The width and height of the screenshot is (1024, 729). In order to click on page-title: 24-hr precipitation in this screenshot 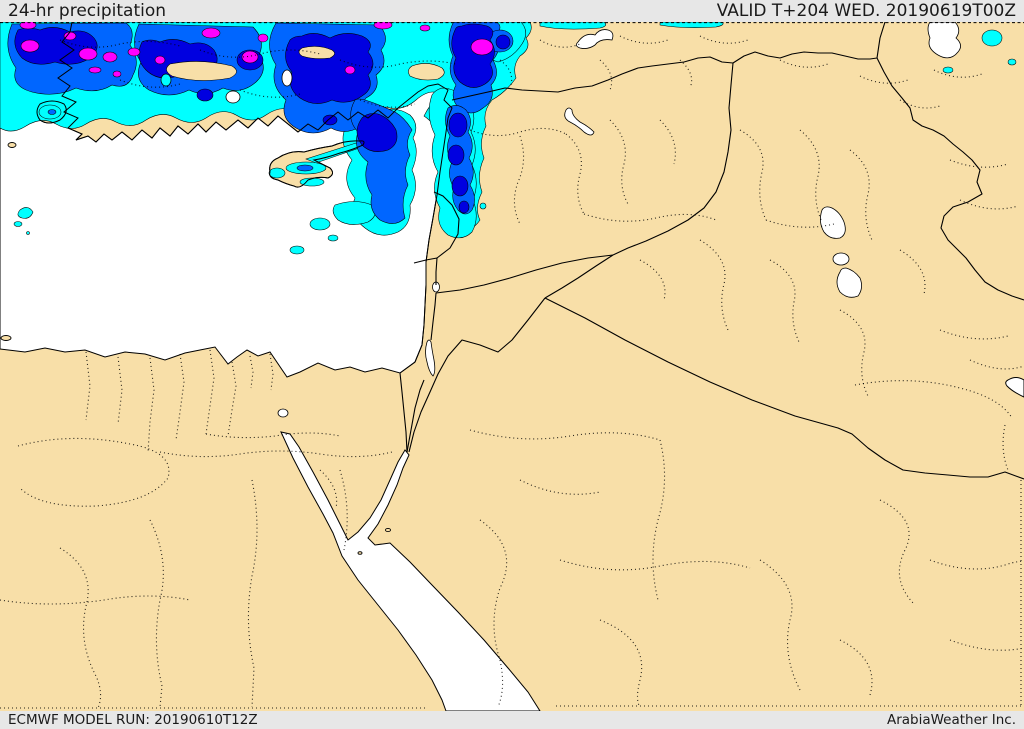, I will do `click(87, 11)`.